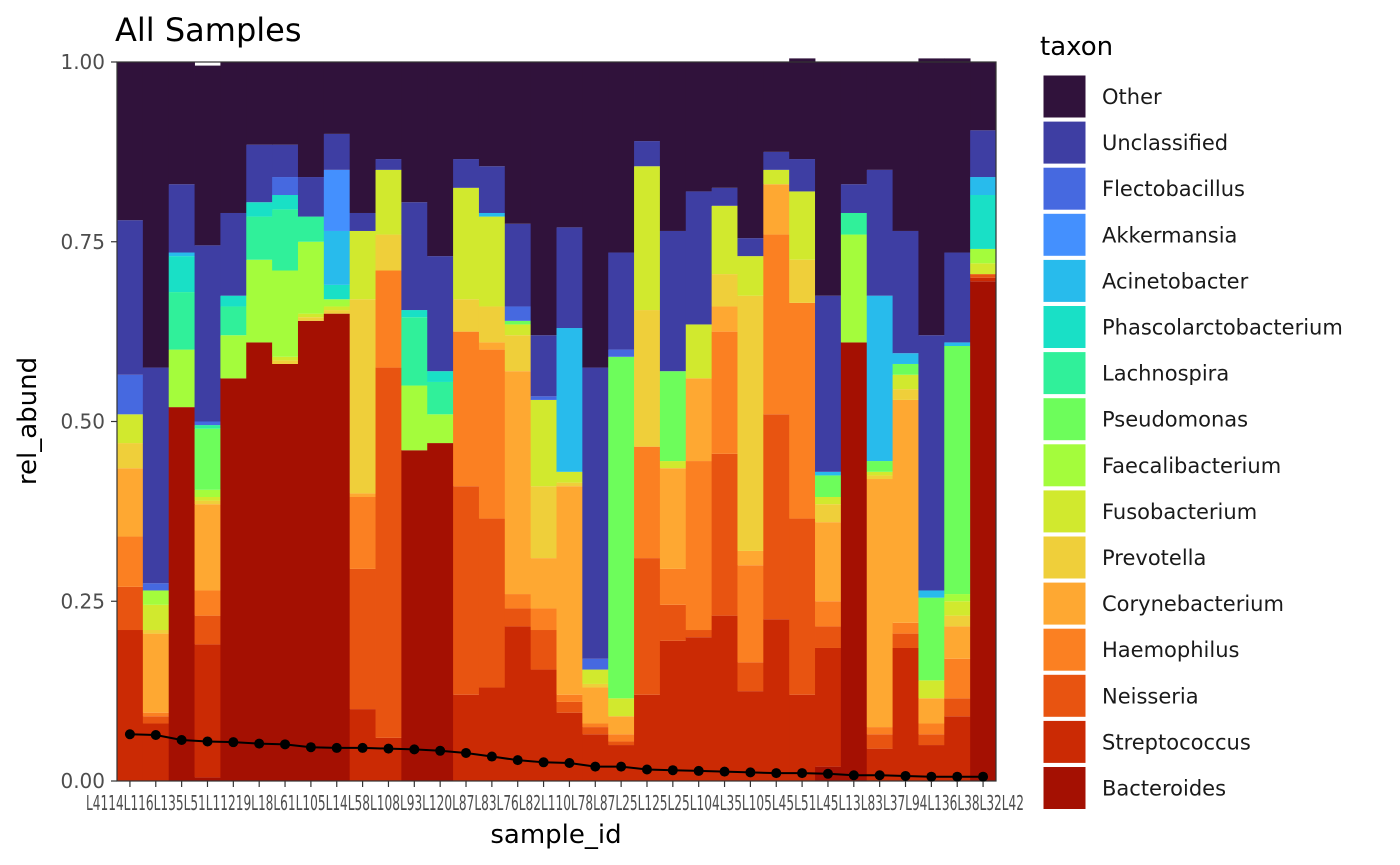  I want to click on legend-swatch-pseudomonas, so click(1064, 419).